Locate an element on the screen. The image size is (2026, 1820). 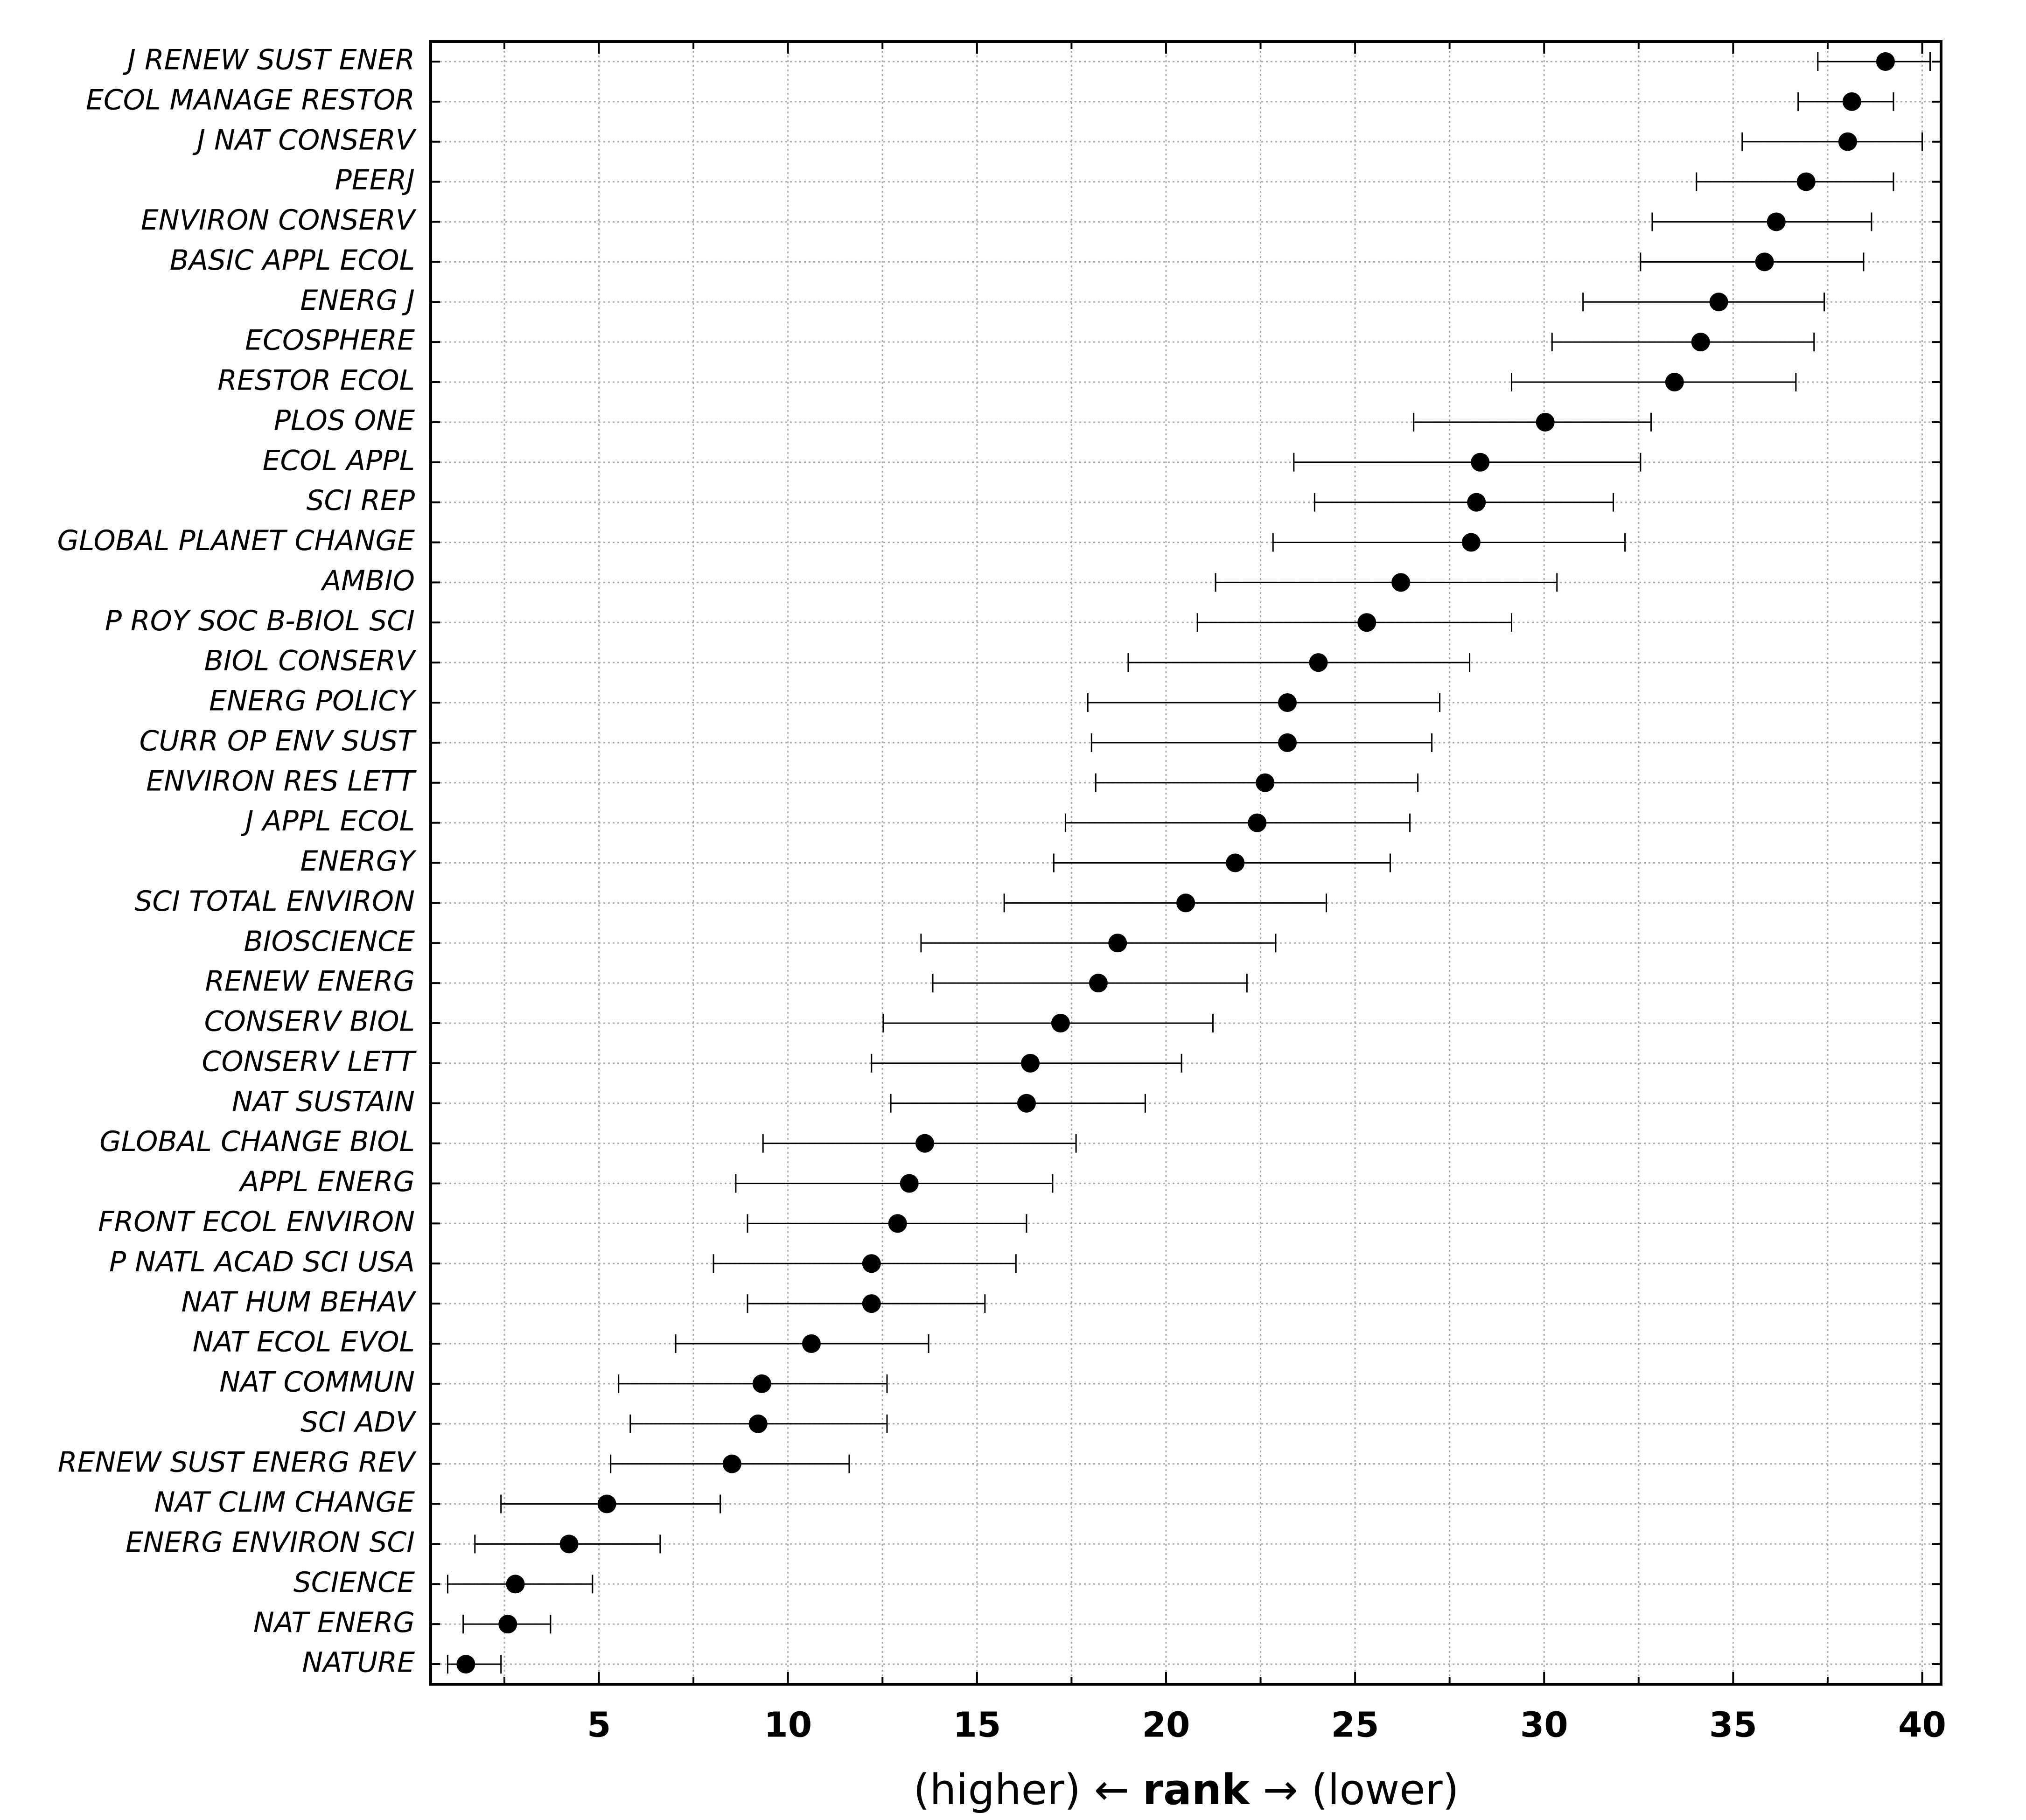
y-tick-label: PLOS ONE is located at coordinates (344, 420).